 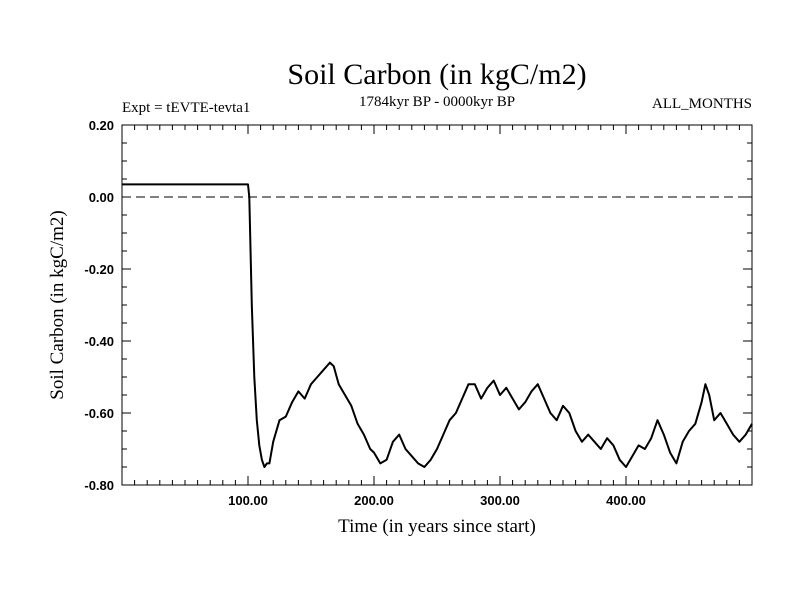 What do you see at coordinates (500, 500) in the screenshot?
I see `x-tick-label: 300.00` at bounding box center [500, 500].